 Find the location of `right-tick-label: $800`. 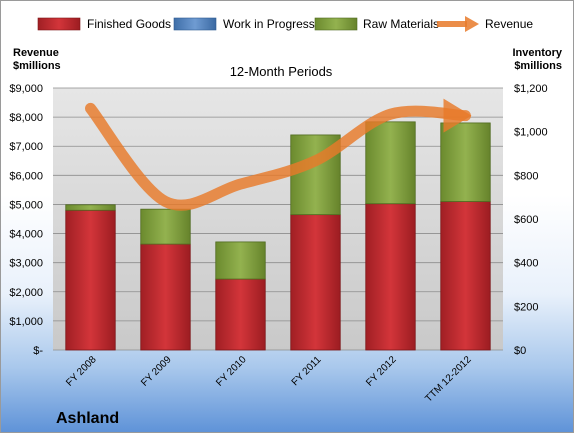

right-tick-label: $800 is located at coordinates (526, 176).